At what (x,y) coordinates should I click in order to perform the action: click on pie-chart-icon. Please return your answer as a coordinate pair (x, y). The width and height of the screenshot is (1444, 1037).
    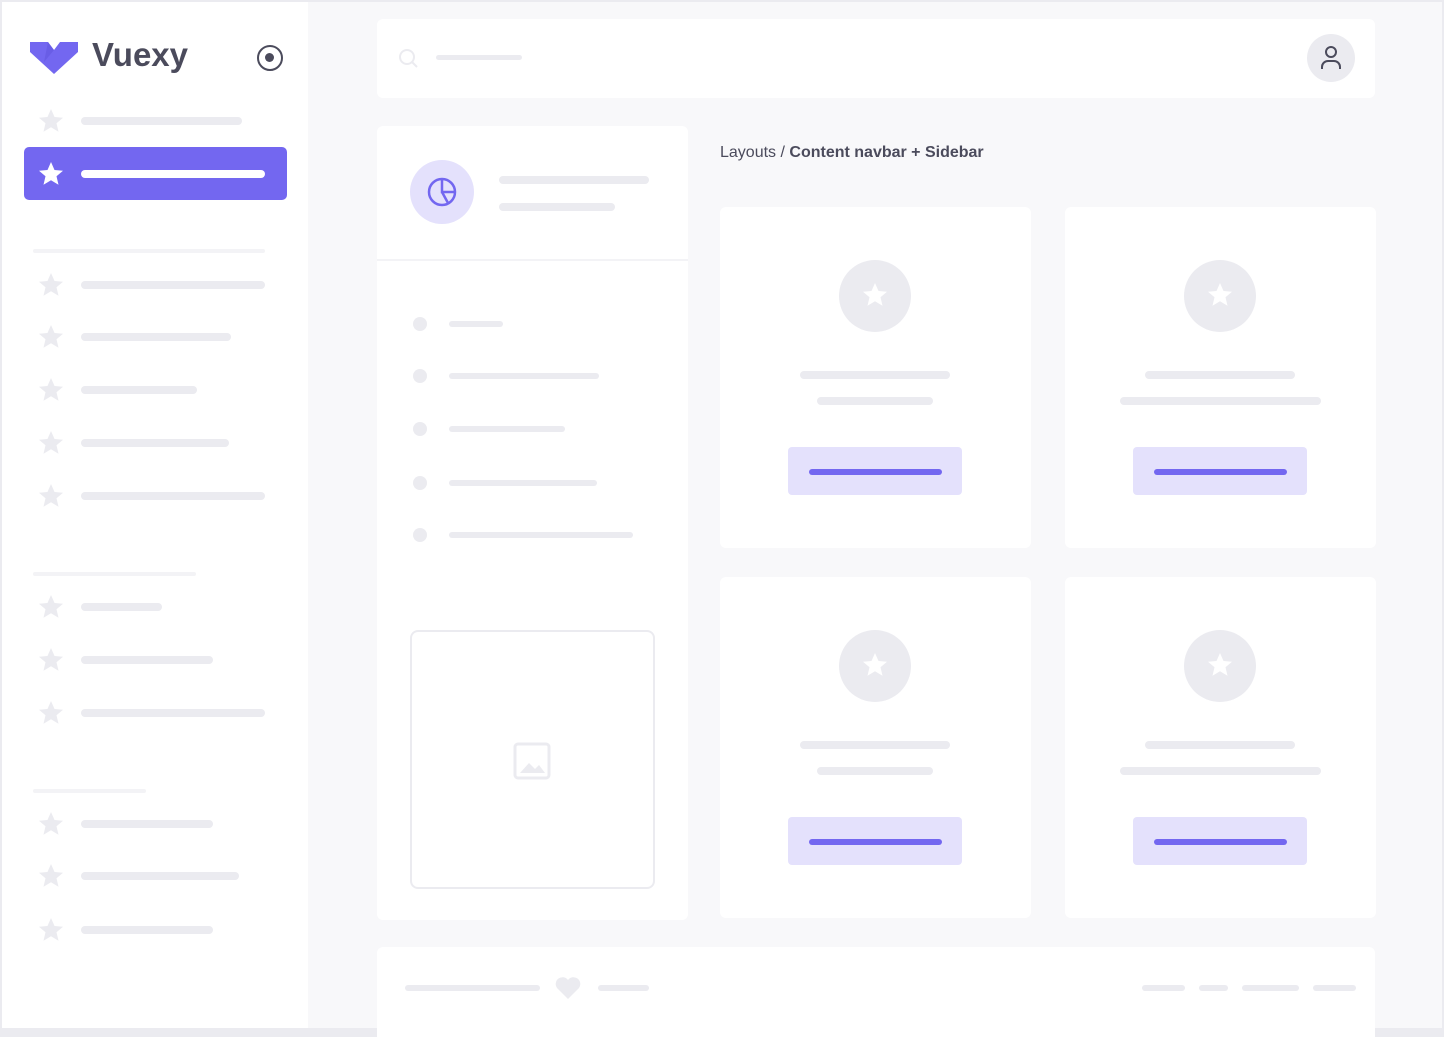
    Looking at the image, I should click on (442, 192).